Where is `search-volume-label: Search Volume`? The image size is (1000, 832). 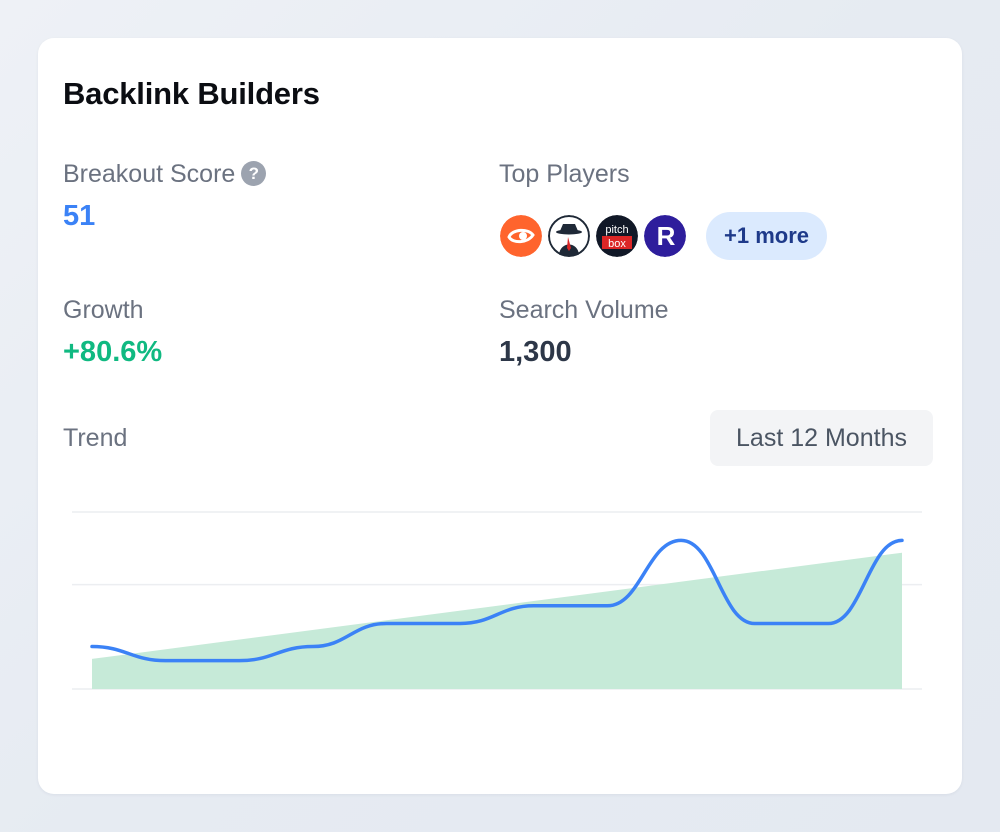
search-volume-label: Search Volume is located at coordinates (584, 310).